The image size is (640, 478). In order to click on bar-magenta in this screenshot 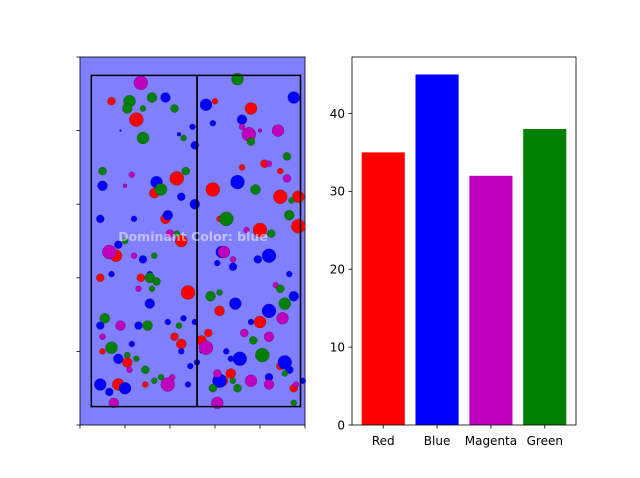, I will do `click(491, 300)`.